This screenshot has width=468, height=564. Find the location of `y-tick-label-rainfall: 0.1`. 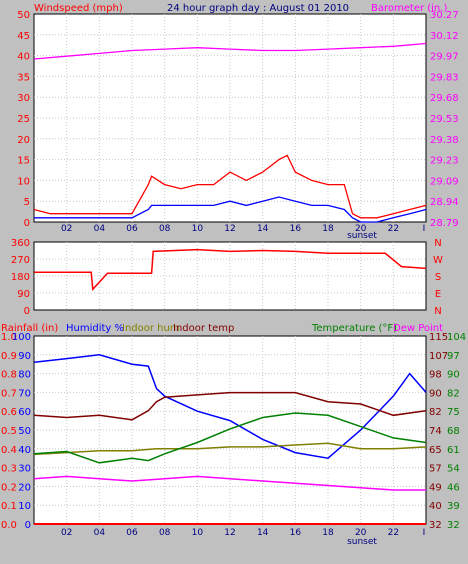

y-tick-label-rainfall: 0.1 is located at coordinates (9, 506).